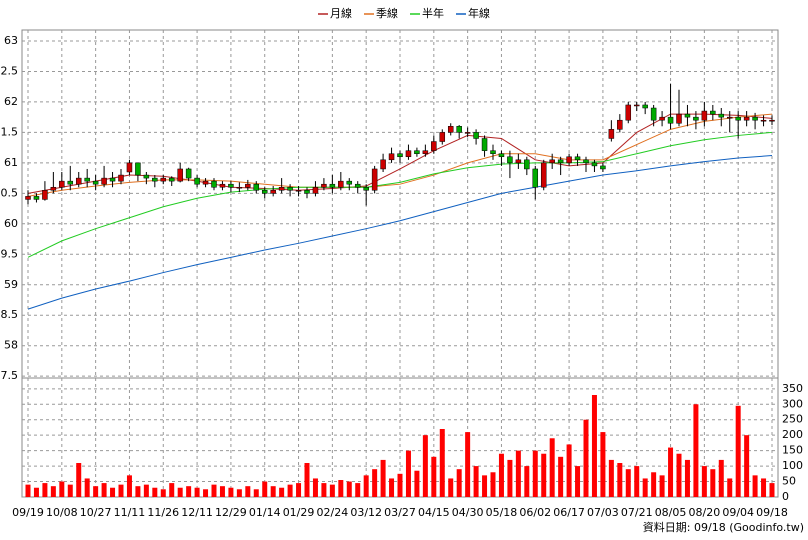  What do you see at coordinates (299, 512) in the screenshot?
I see `x-tick-label: 01/29` at bounding box center [299, 512].